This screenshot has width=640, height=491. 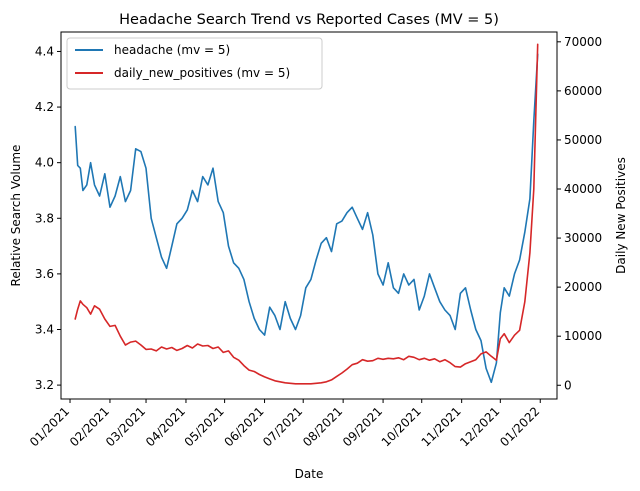 What do you see at coordinates (579, 213) in the screenshot?
I see `right-y-axis-ticks: 0 10000 20000 30000 40000 50000 60000 70000` at bounding box center [579, 213].